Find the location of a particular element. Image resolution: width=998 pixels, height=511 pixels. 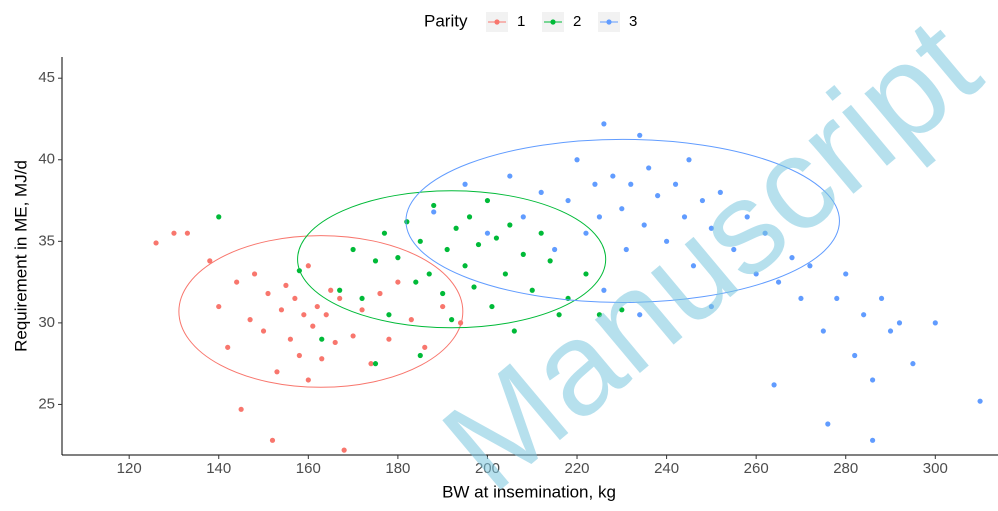

x-tick-label: 140 is located at coordinates (218, 468).